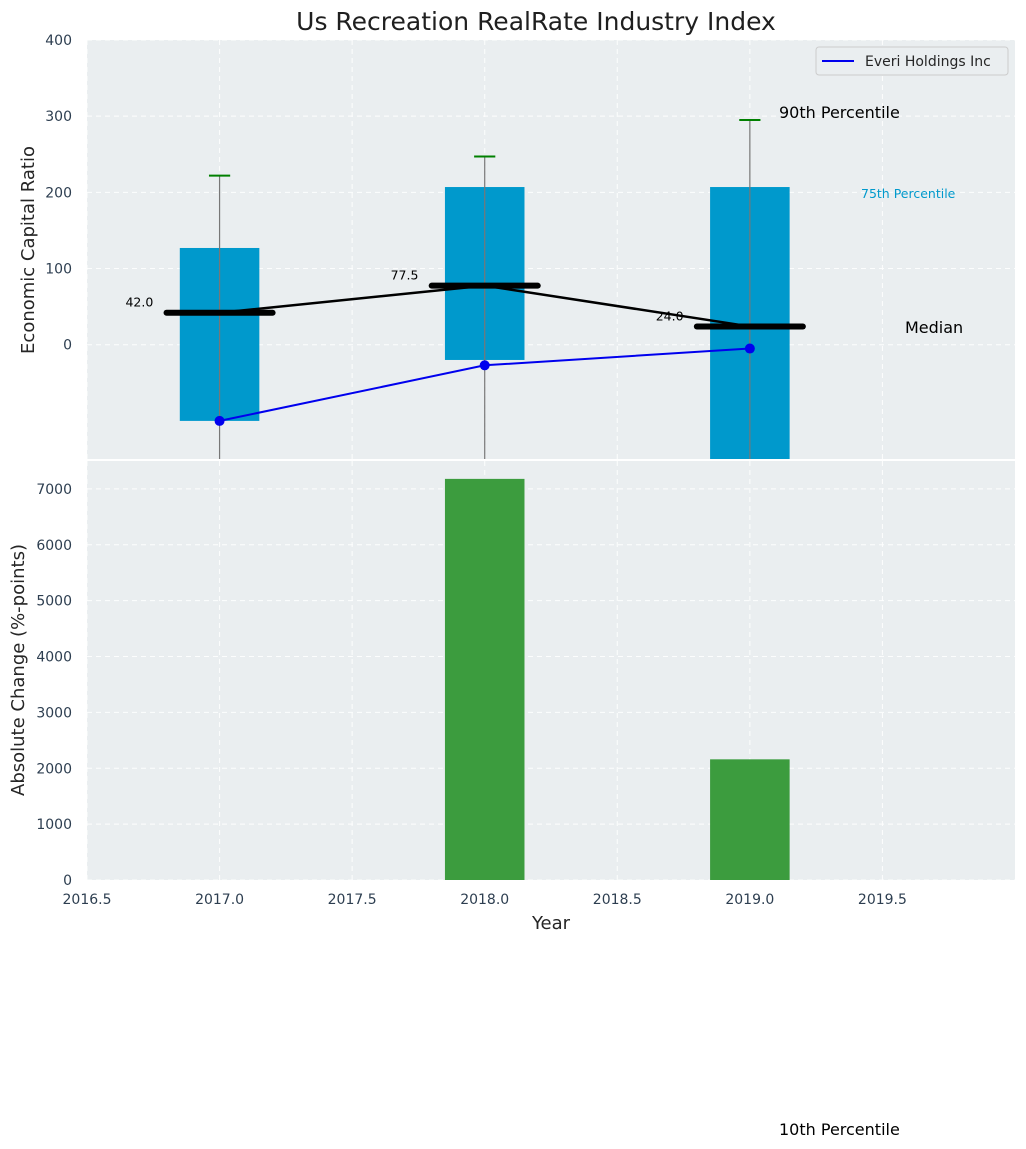 Image resolution: width=1026 pixels, height=1149 pixels. Describe the element at coordinates (749, 348) in the screenshot. I see `company-point-2019` at that location.